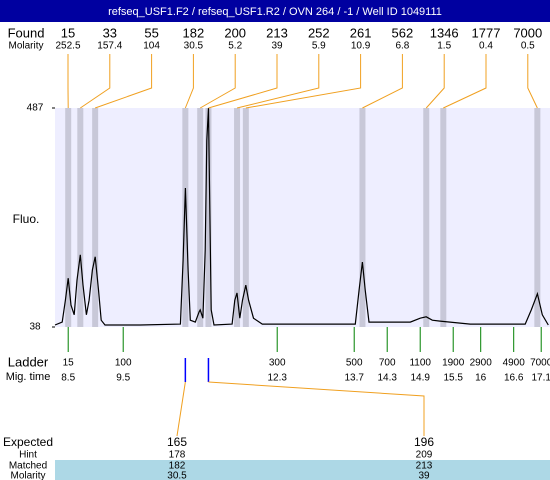  Describe the element at coordinates (235, 32) in the screenshot. I see `found-size: 200` at that location.